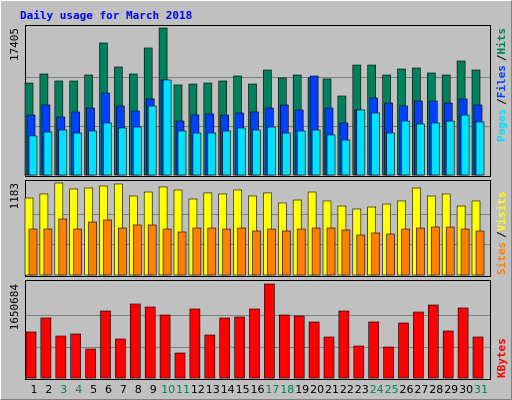 This screenshot has height=400, width=512. What do you see at coordinates (501, 81) in the screenshot?
I see `legend-entry: Files` at bounding box center [501, 81].